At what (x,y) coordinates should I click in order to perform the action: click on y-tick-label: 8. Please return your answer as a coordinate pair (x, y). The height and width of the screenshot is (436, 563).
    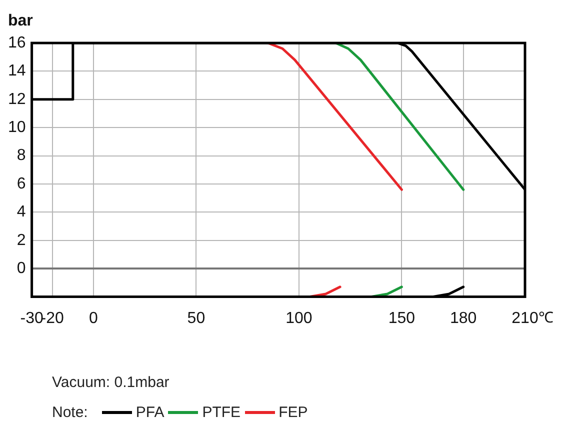
    Looking at the image, I should click on (21, 155).